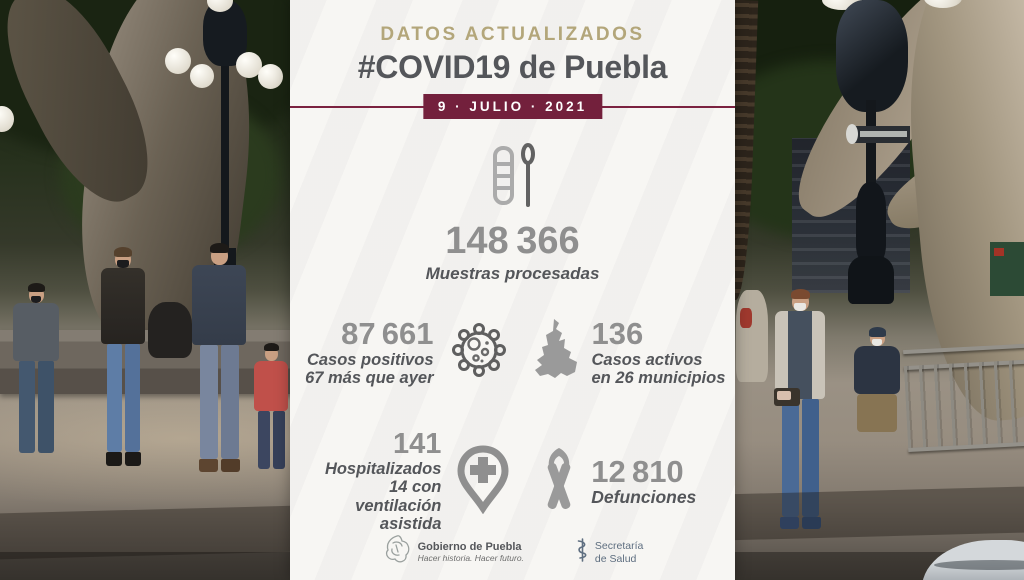  I want to click on hospitalizados-line3: ventilación asistida, so click(398, 515).